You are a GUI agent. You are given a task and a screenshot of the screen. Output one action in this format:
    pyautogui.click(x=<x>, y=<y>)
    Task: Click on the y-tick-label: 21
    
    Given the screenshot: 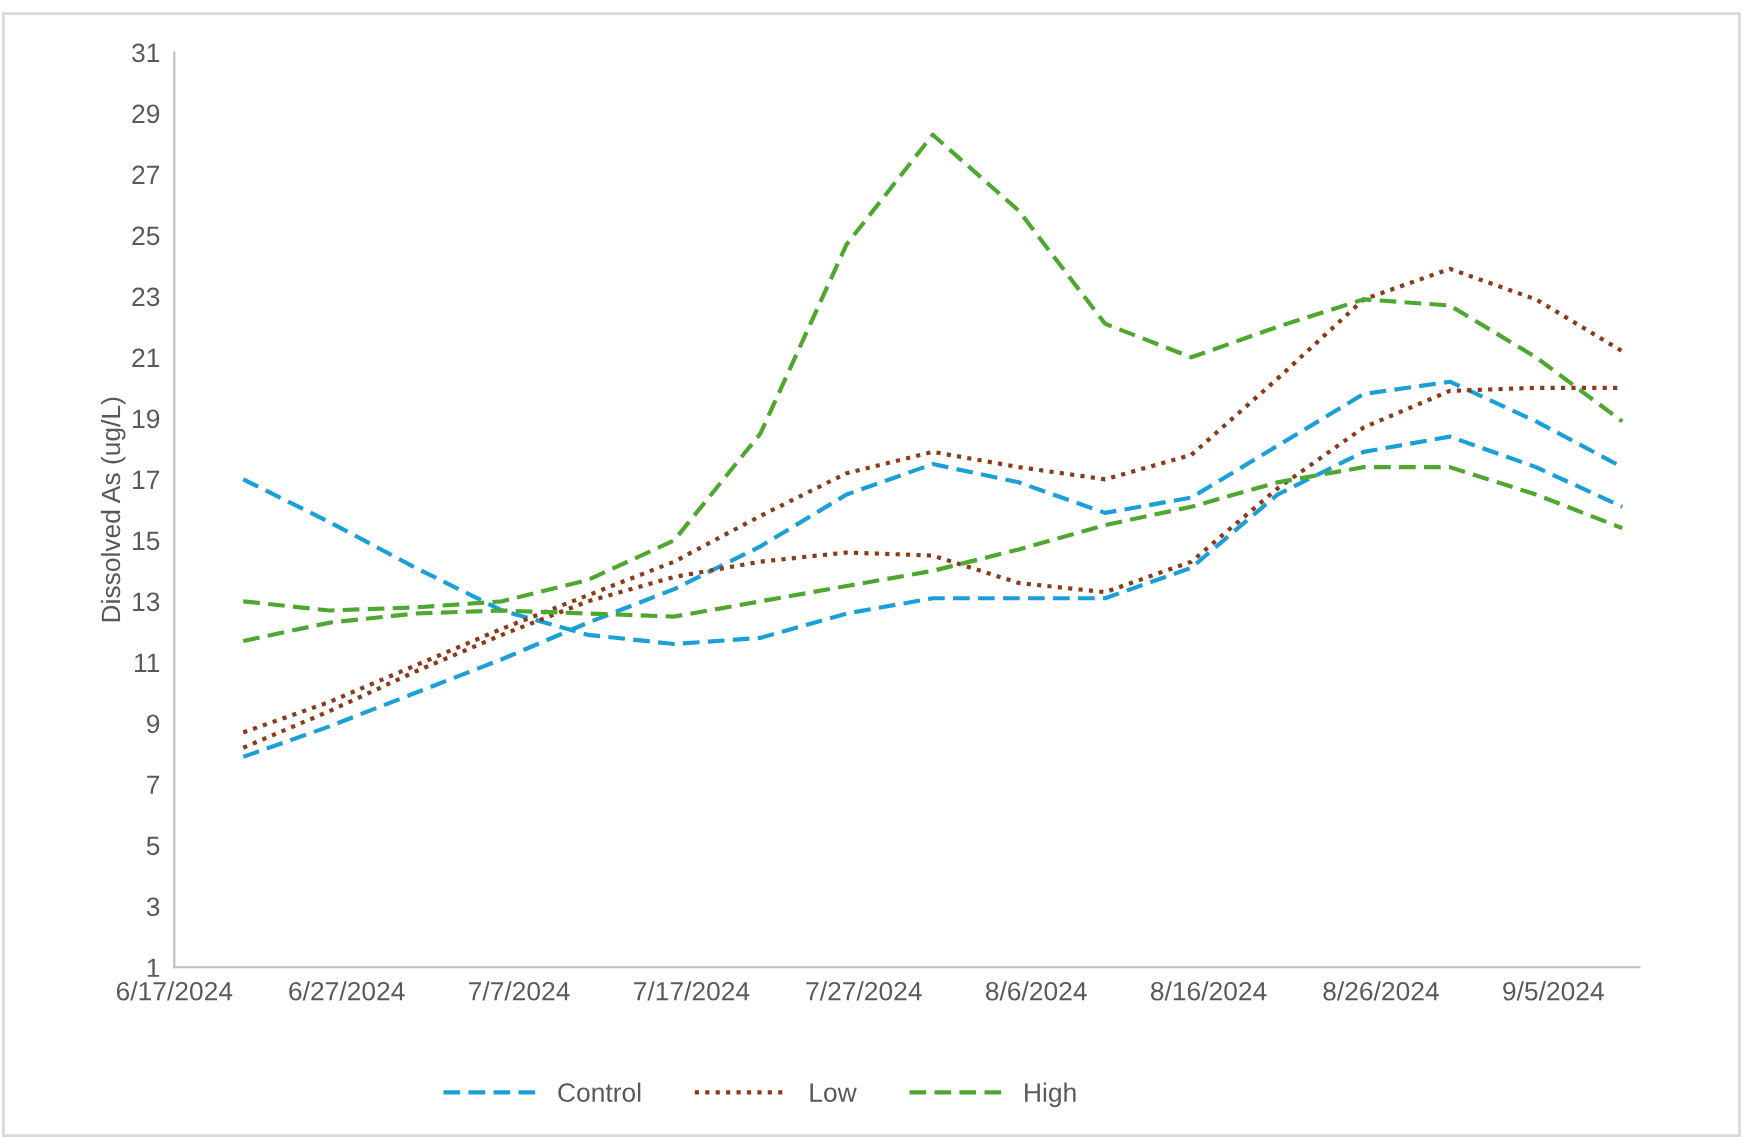 What is the action you would take?
    pyautogui.click(x=146, y=357)
    